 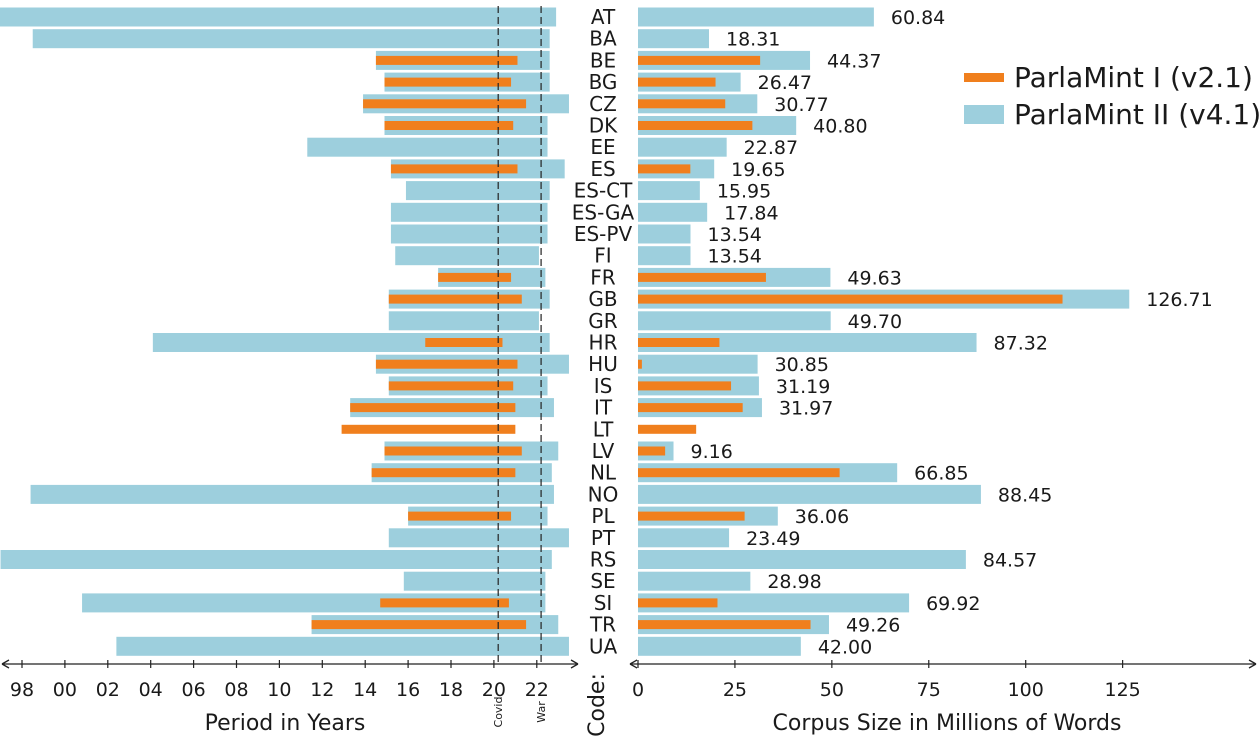 What do you see at coordinates (603, 82) in the screenshot?
I see `code-BG: BG` at bounding box center [603, 82].